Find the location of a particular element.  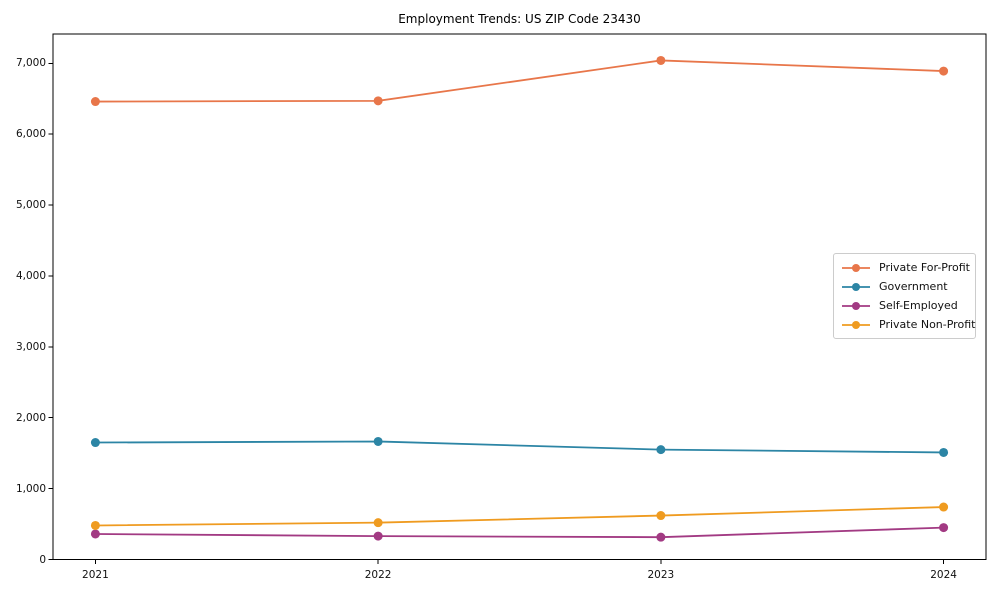

chart-title: Employment Trends: US ZIP Code 23430 is located at coordinates (519, 19).